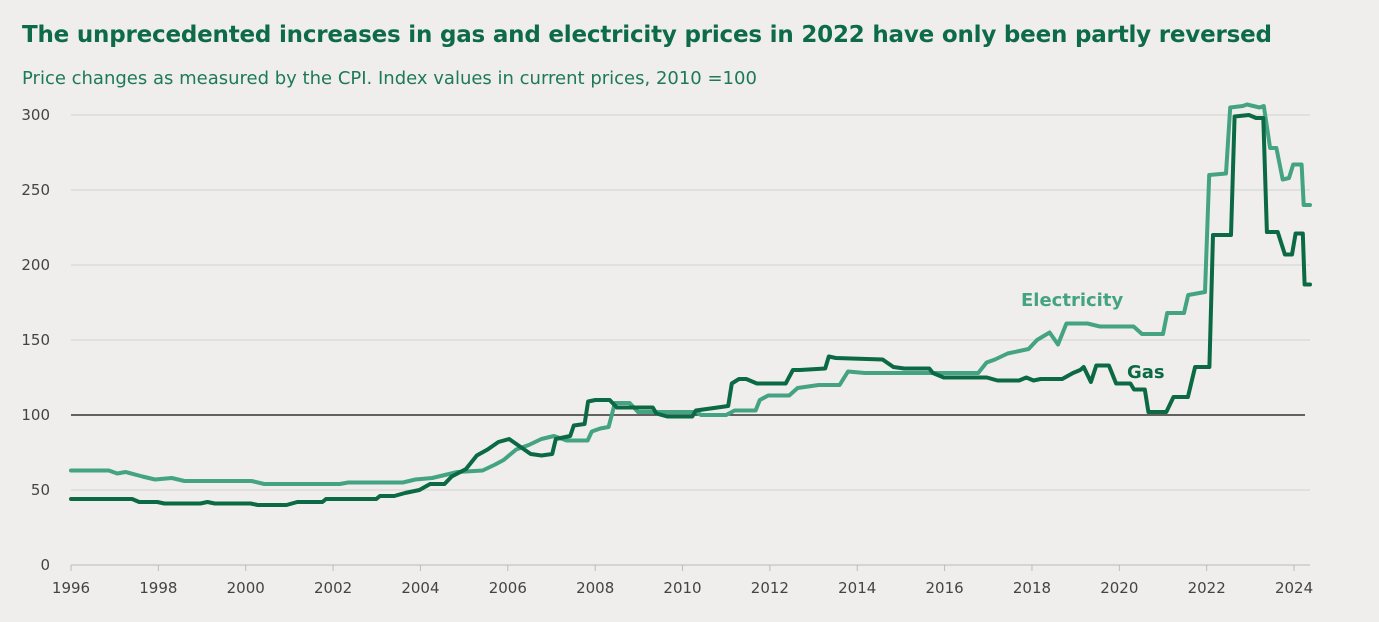 The height and width of the screenshot is (622, 1379). What do you see at coordinates (45, 565) in the screenshot?
I see `y-tick-label: 0` at bounding box center [45, 565].